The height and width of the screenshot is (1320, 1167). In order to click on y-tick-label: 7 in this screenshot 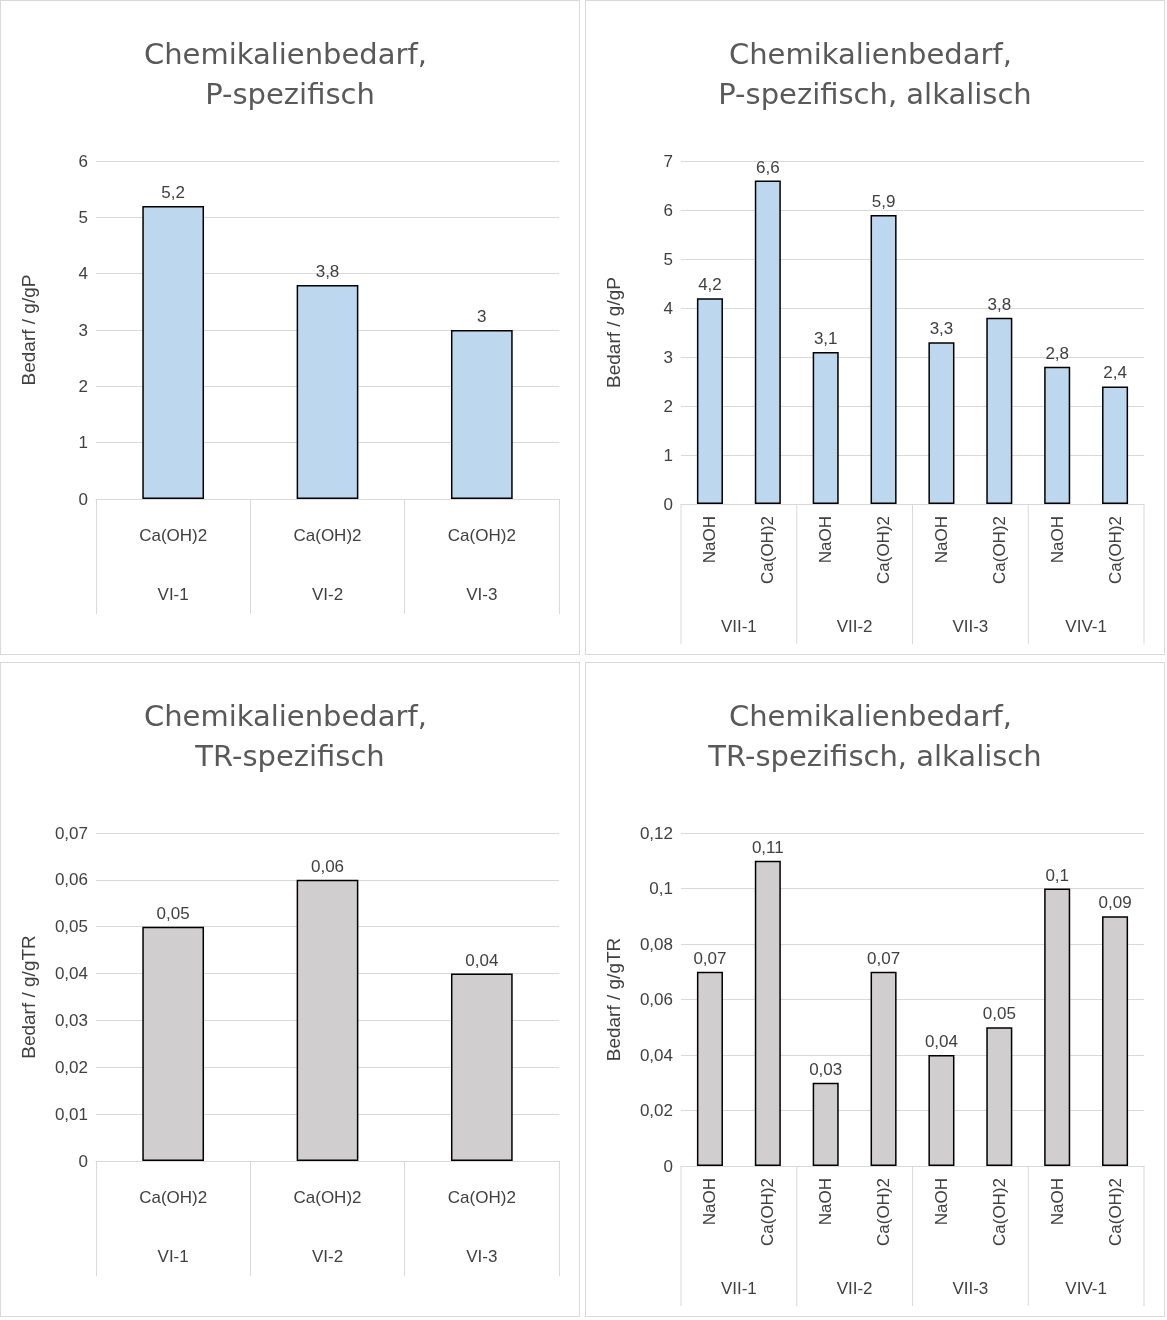, I will do `click(668, 161)`.